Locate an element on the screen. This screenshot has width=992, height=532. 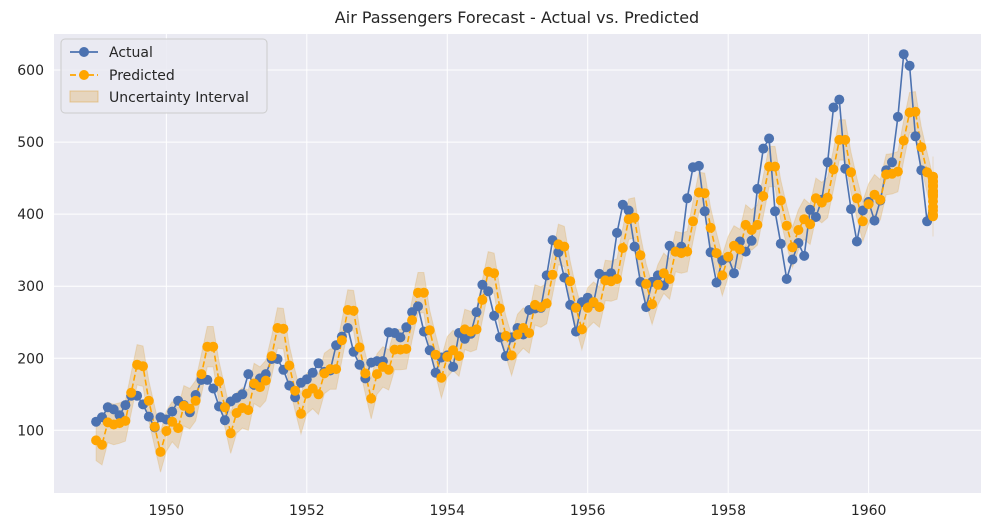
x-axis-ticks: 1950 1952 1954 1956 1958 1960 is located at coordinates (518, 511).